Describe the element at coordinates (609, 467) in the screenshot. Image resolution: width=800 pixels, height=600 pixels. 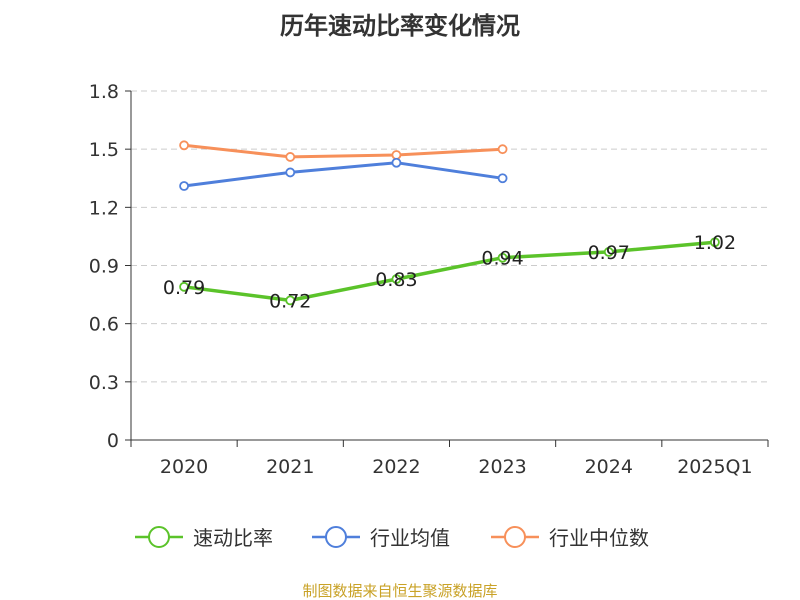
I see `x-tick-label: 2024` at that location.